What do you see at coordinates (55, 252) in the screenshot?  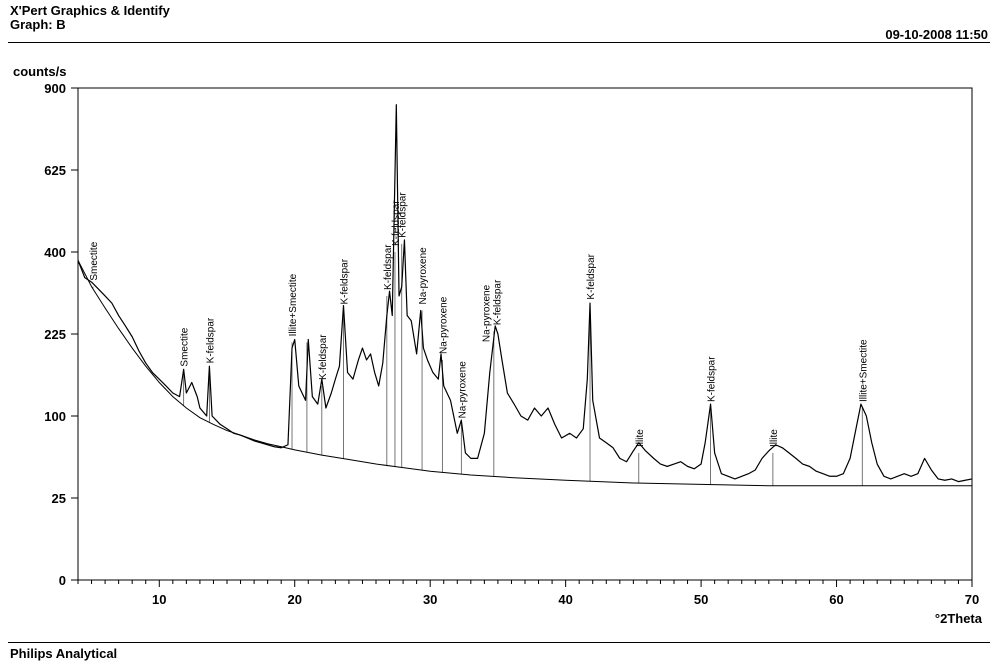 I see `y-tick-label: 400` at bounding box center [55, 252].